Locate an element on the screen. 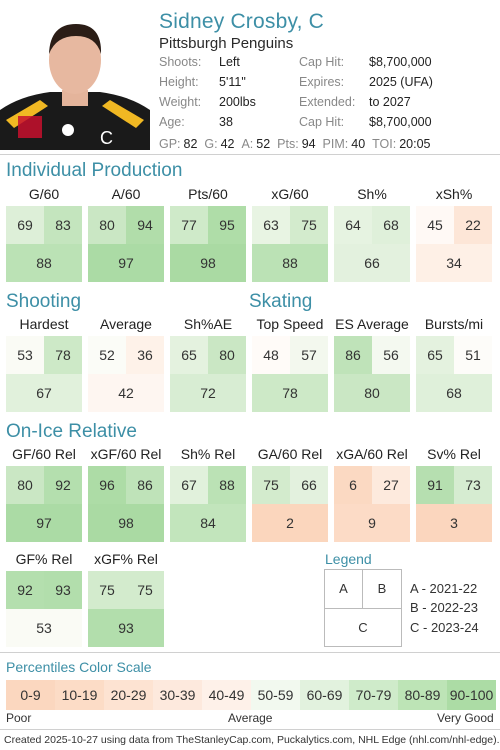 This screenshot has height=750, width=500. metric-label: A/60 is located at coordinates (126, 194).